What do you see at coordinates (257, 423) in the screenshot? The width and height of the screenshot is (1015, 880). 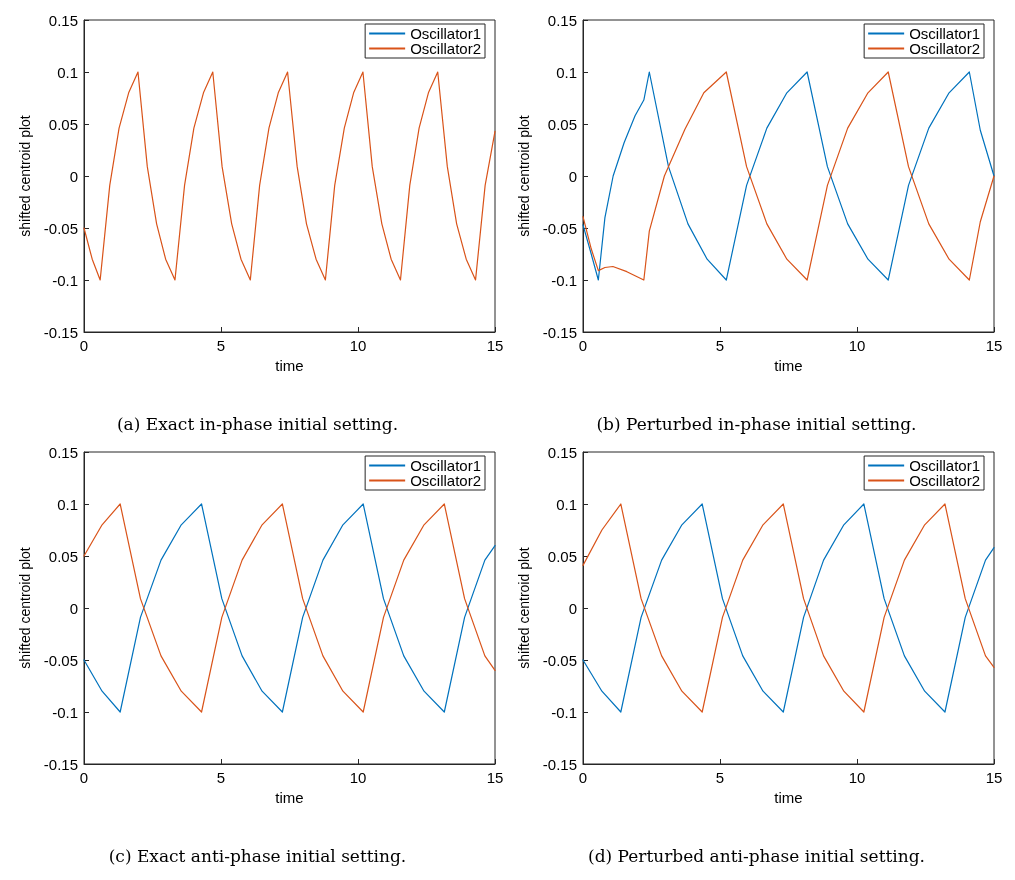 I see `text: (a) Exact in-phase initial setting.` at bounding box center [257, 423].